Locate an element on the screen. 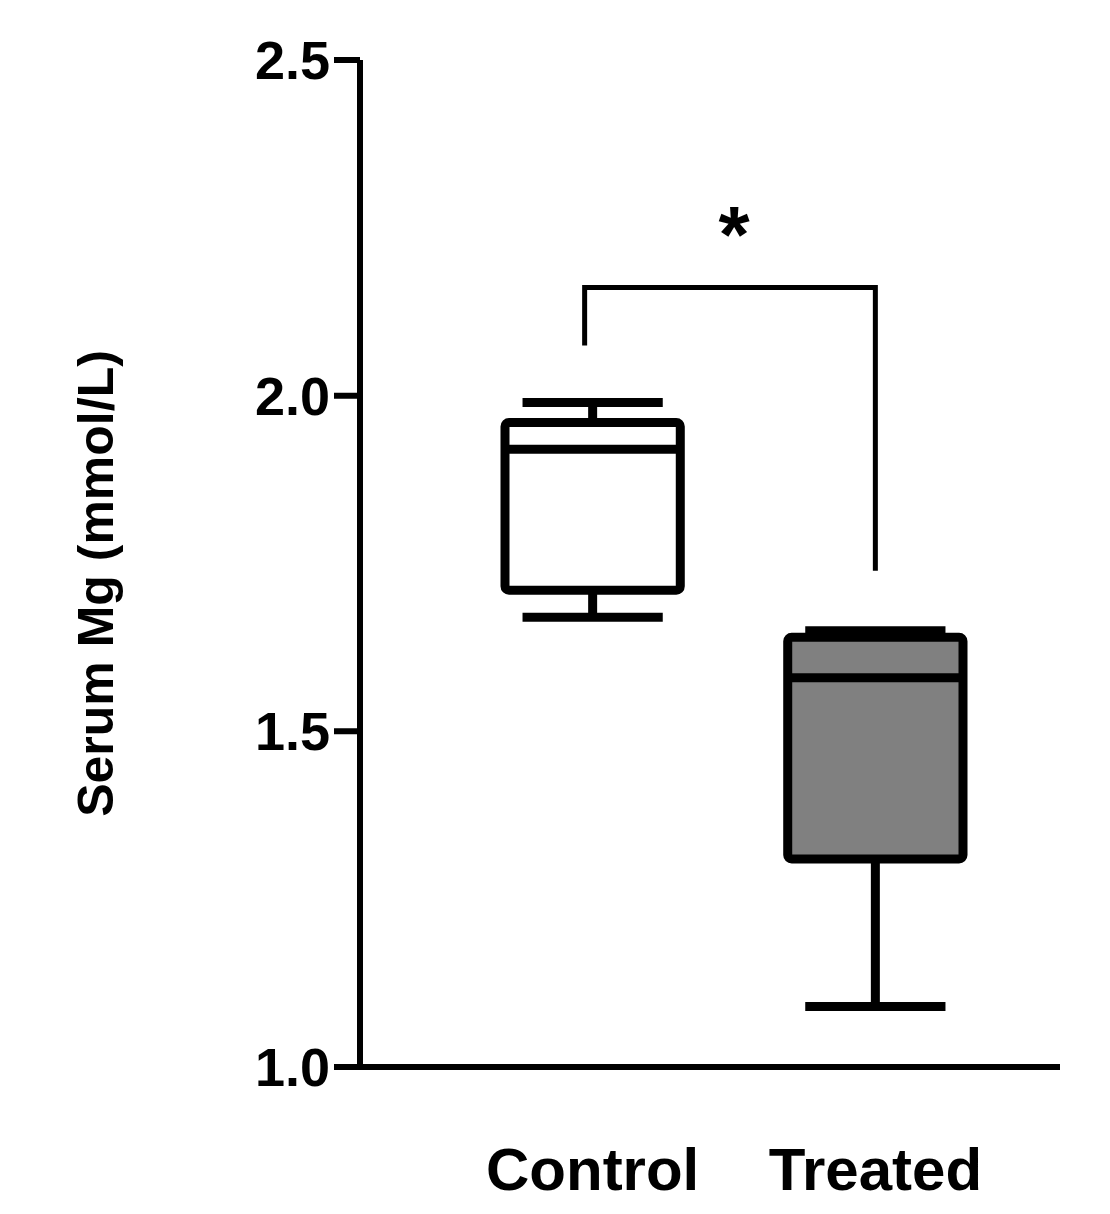  annotation: * is located at coordinates (734, 235).